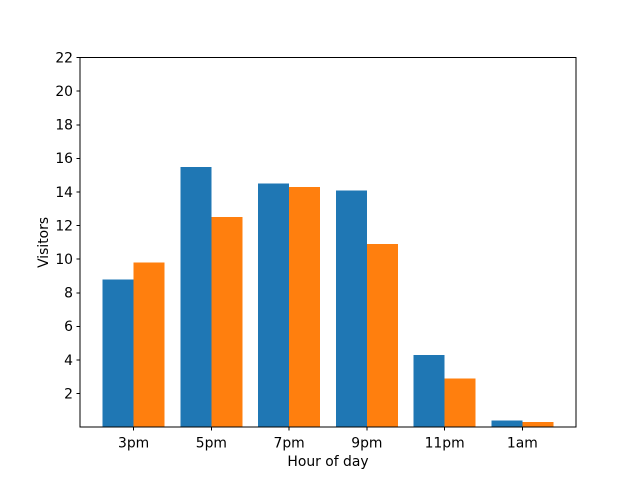 The height and width of the screenshot is (480, 640). I want to click on y-tick-label: 16, so click(64, 159).